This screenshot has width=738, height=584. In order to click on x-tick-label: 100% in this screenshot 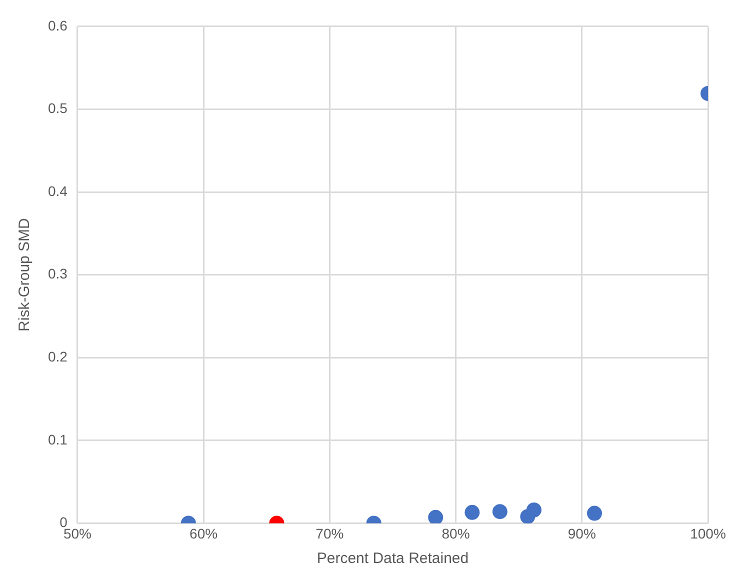, I will do `click(708, 533)`.